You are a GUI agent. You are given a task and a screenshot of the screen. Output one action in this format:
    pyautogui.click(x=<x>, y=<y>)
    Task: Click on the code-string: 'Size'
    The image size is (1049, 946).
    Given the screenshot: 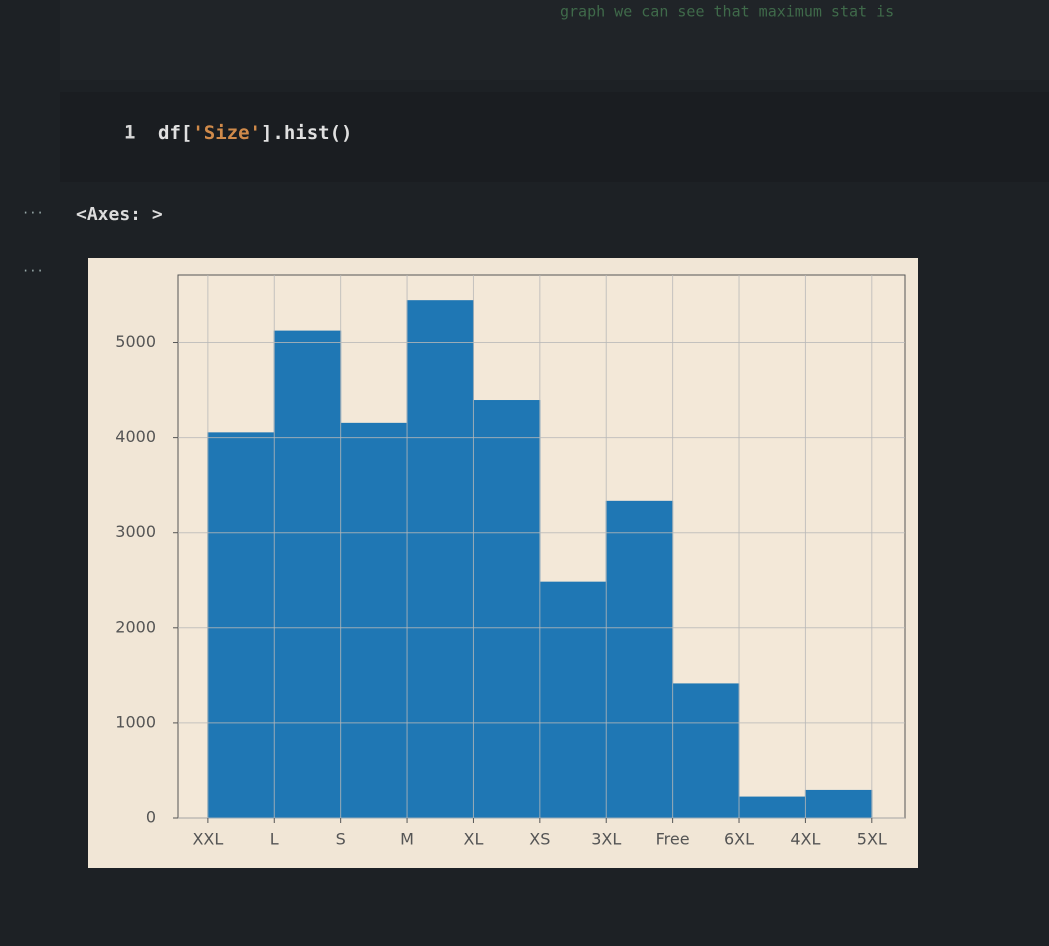 What is the action you would take?
    pyautogui.click(x=226, y=133)
    